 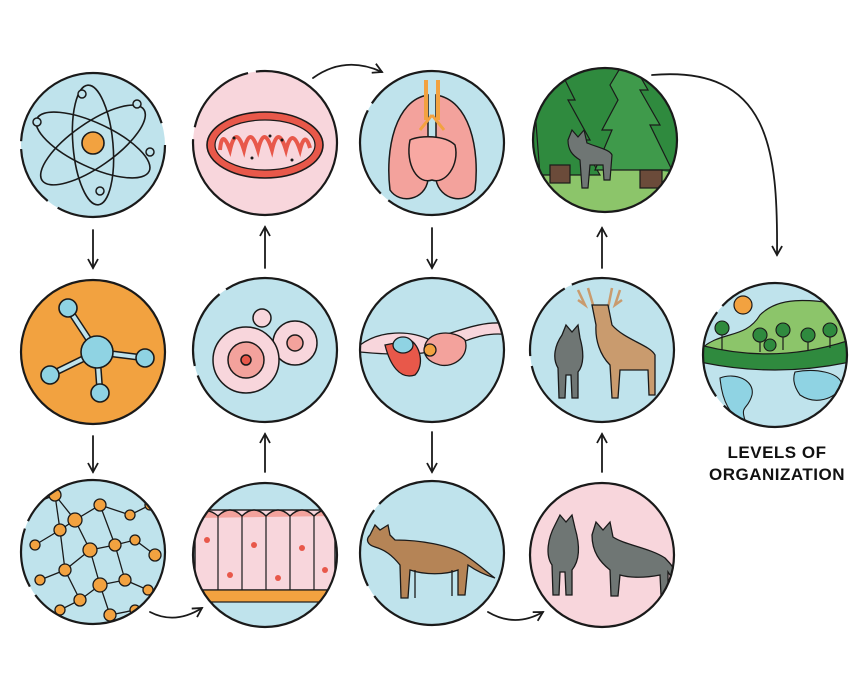 What do you see at coordinates (176, 613) in the screenshot?
I see `arrow-macromolecule-to-tissue` at bounding box center [176, 613].